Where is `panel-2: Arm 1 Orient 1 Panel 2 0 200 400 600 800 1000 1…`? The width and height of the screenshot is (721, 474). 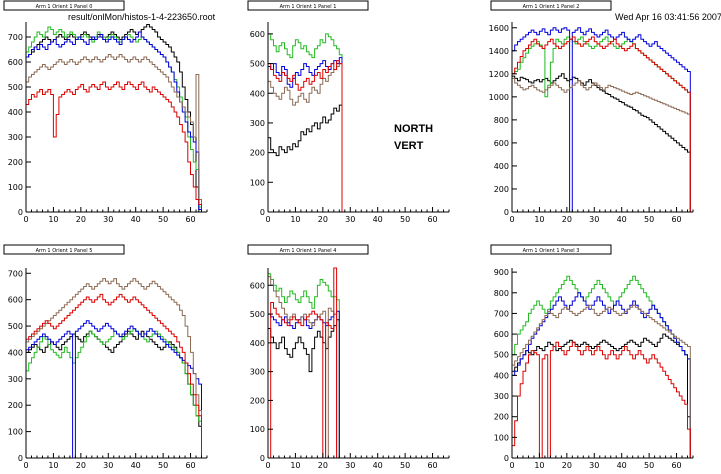 panel-2: Arm 1 Orient 1 Panel 2 0 200 400 600 800 1000 1… is located at coordinates (591, 112).